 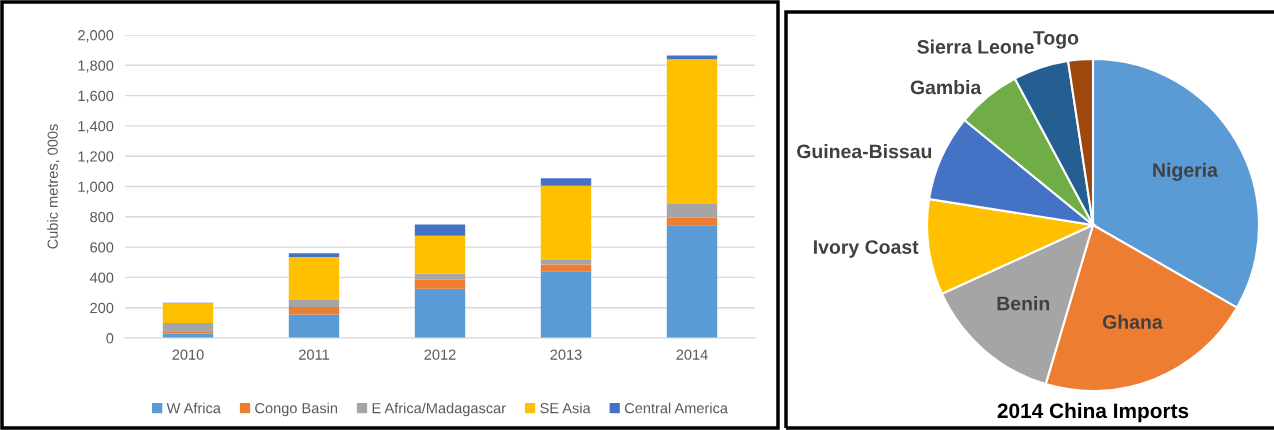 What do you see at coordinates (102, 217) in the screenshot?
I see `y-tick-label: 800` at bounding box center [102, 217].